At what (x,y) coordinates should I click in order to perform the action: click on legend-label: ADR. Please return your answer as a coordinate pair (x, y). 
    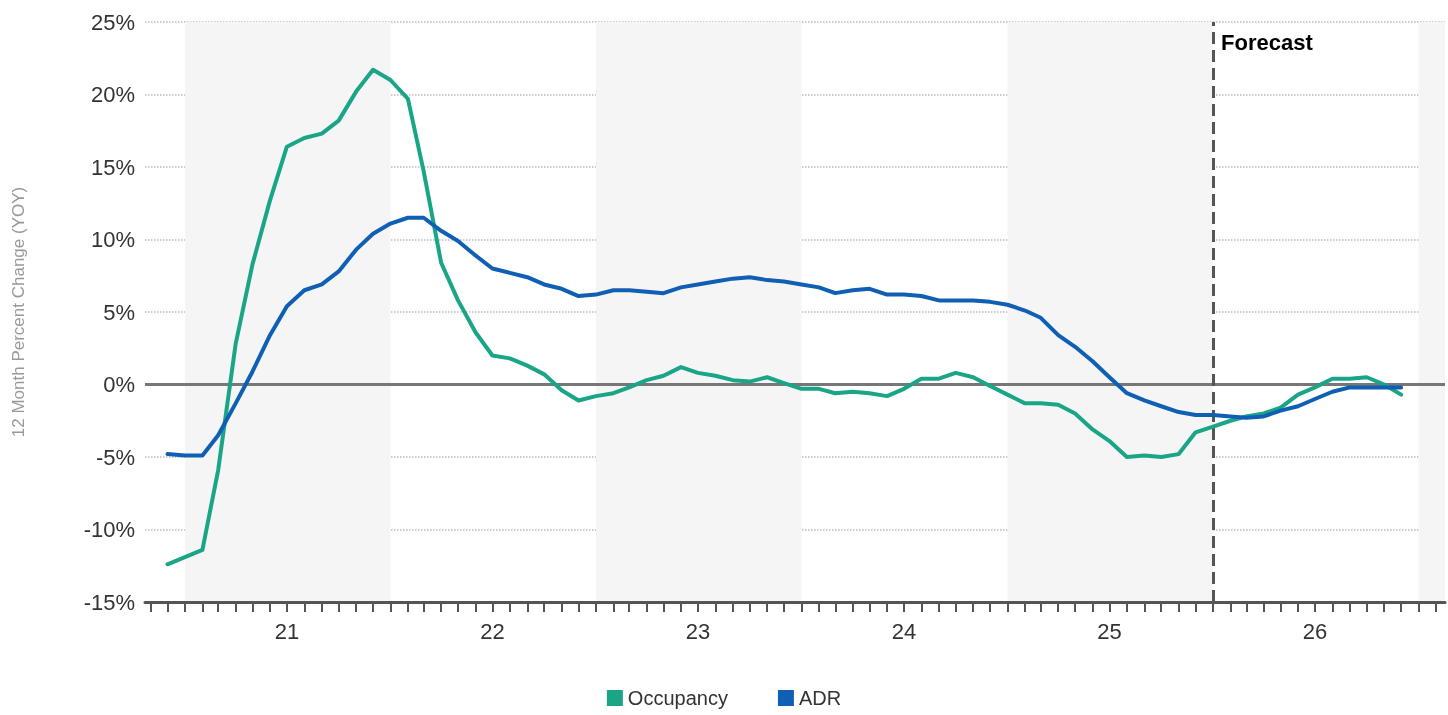
    Looking at the image, I should click on (820, 698).